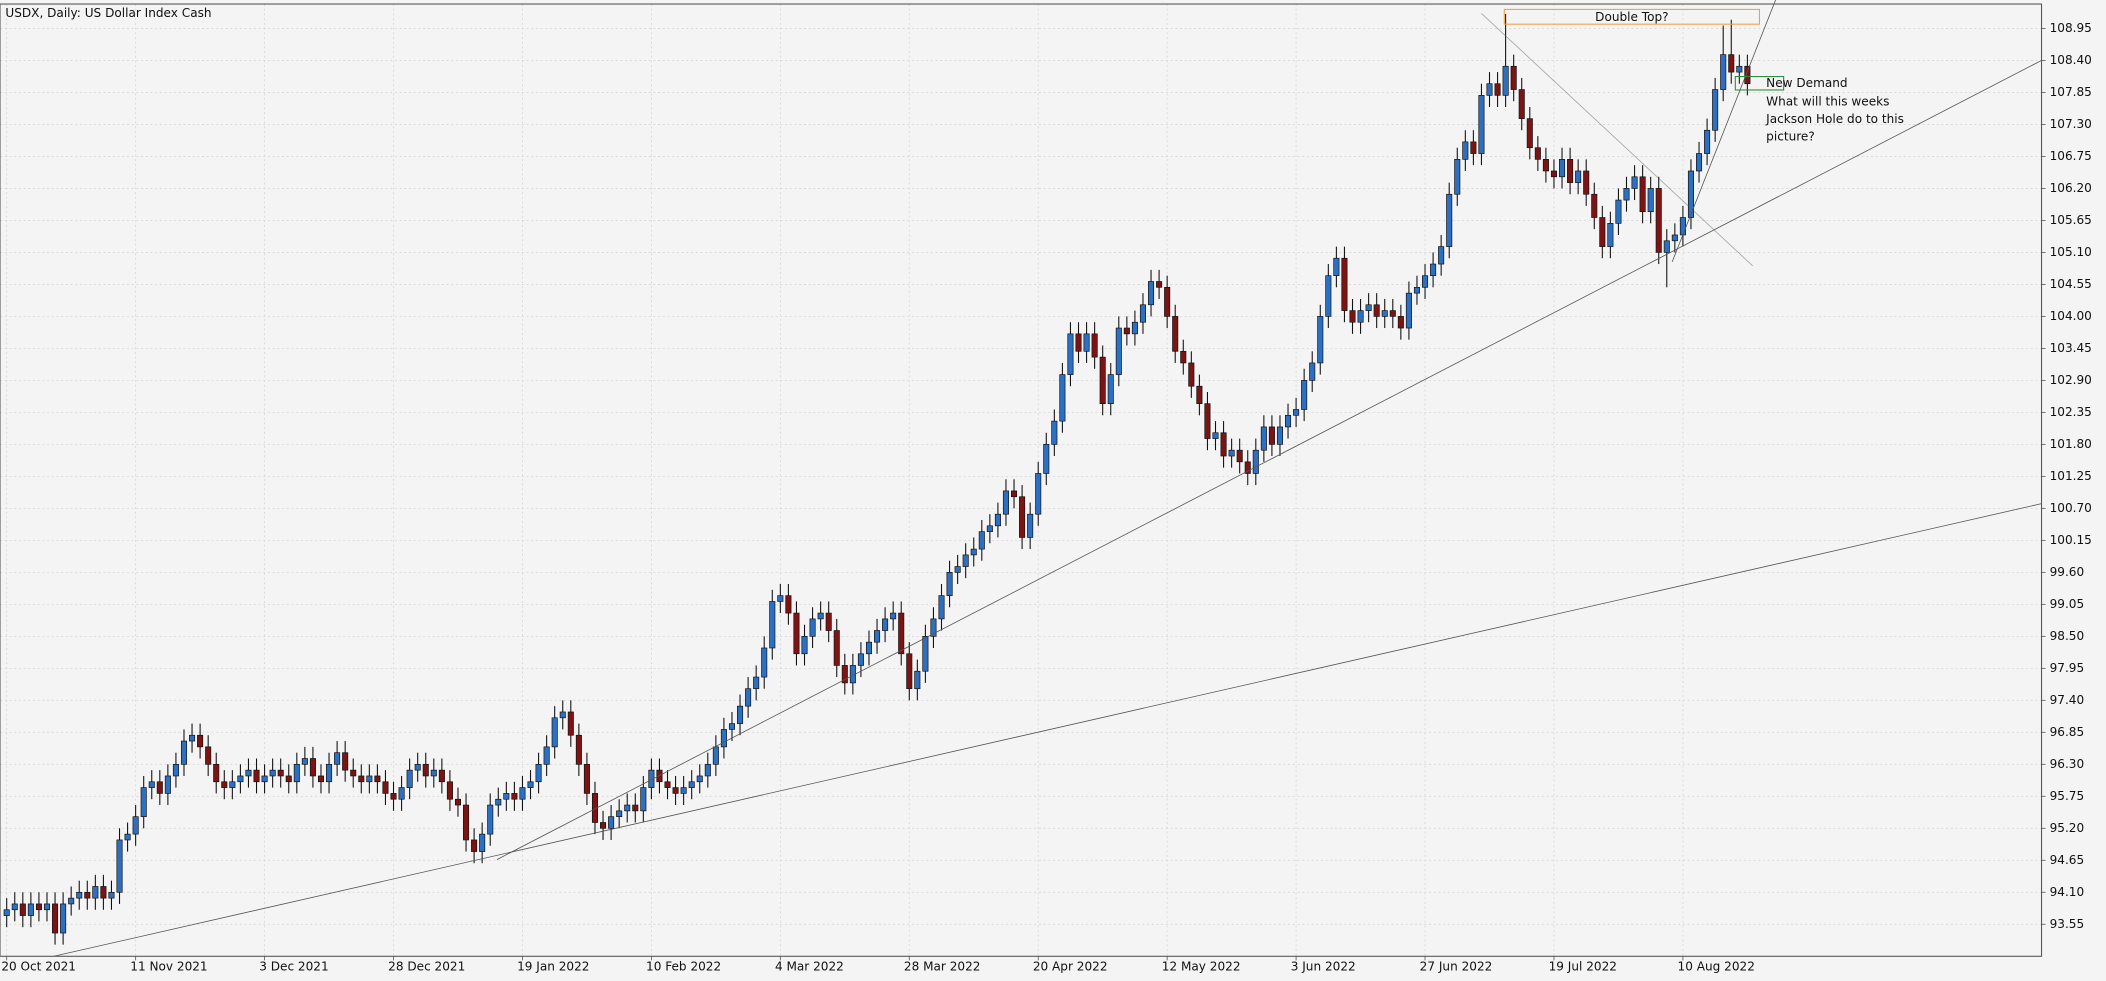 This screenshot has width=2106, height=981. What do you see at coordinates (2067, 572) in the screenshot?
I see `y-tick-label: 99.60` at bounding box center [2067, 572].